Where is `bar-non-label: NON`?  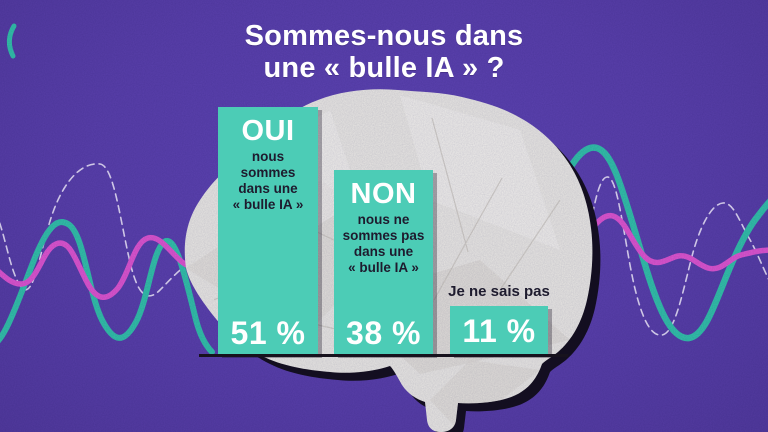
bar-non-label: NON is located at coordinates (383, 194).